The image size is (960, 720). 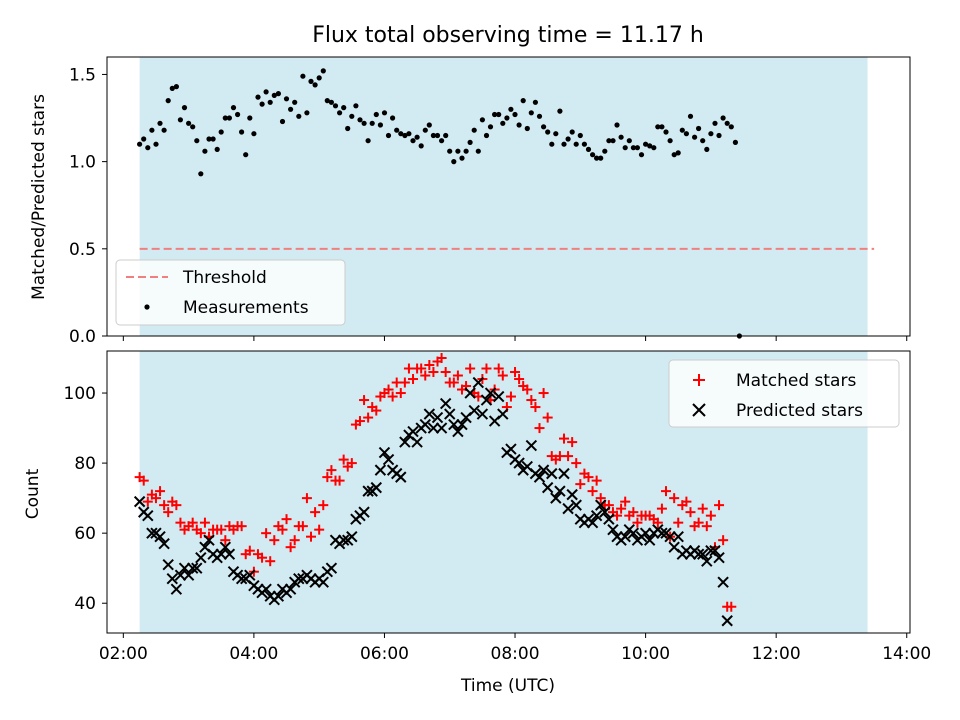 I want to click on count-y-ticks: 40 60 80 100, so click(x=85, y=499).